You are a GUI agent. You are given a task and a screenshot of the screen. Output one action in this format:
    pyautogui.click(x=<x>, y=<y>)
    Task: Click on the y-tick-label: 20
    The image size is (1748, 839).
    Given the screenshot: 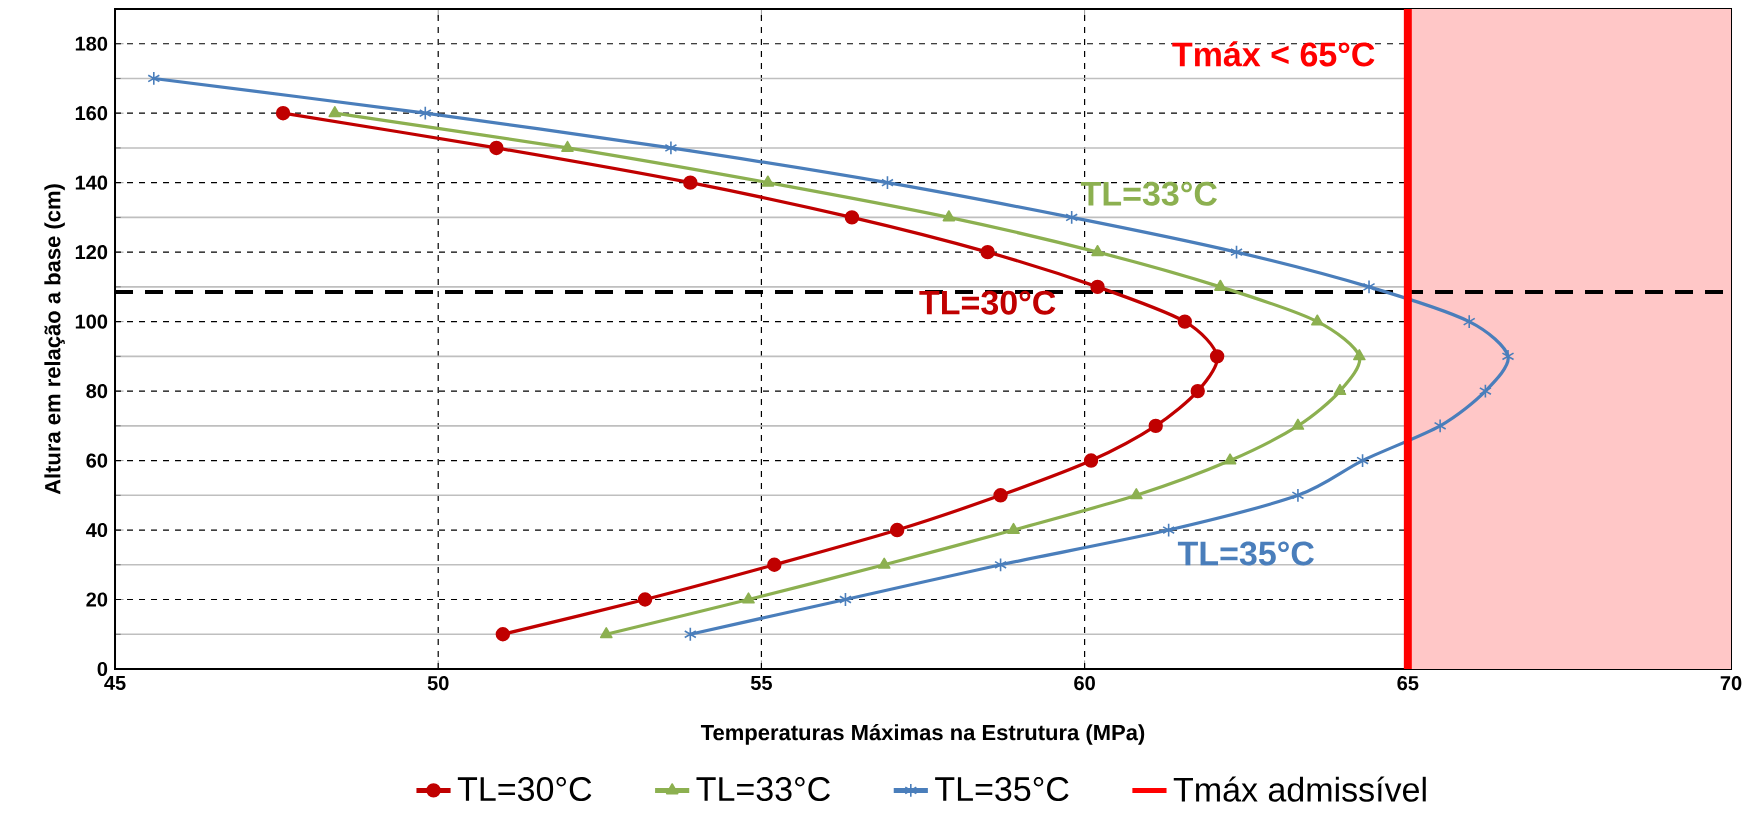 What is the action you would take?
    pyautogui.click(x=97, y=599)
    